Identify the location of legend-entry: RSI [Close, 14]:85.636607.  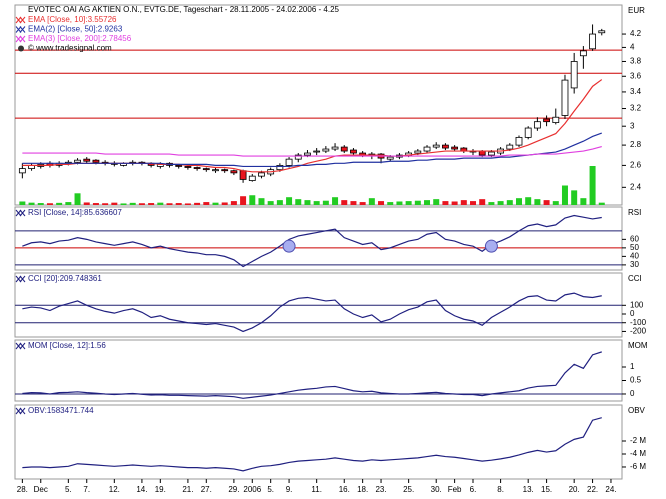
(75, 212).